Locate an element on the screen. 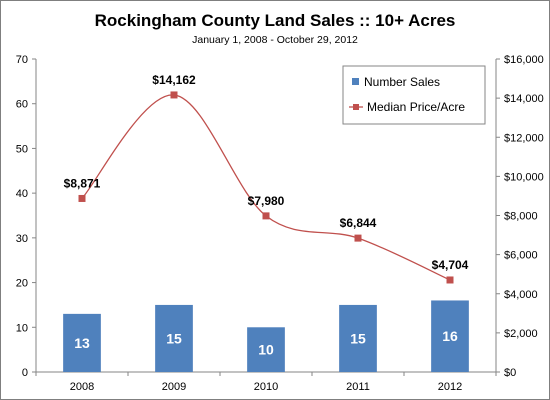 This screenshot has height=400, width=550. right-tick-label: $8,000 is located at coordinates (521, 217).